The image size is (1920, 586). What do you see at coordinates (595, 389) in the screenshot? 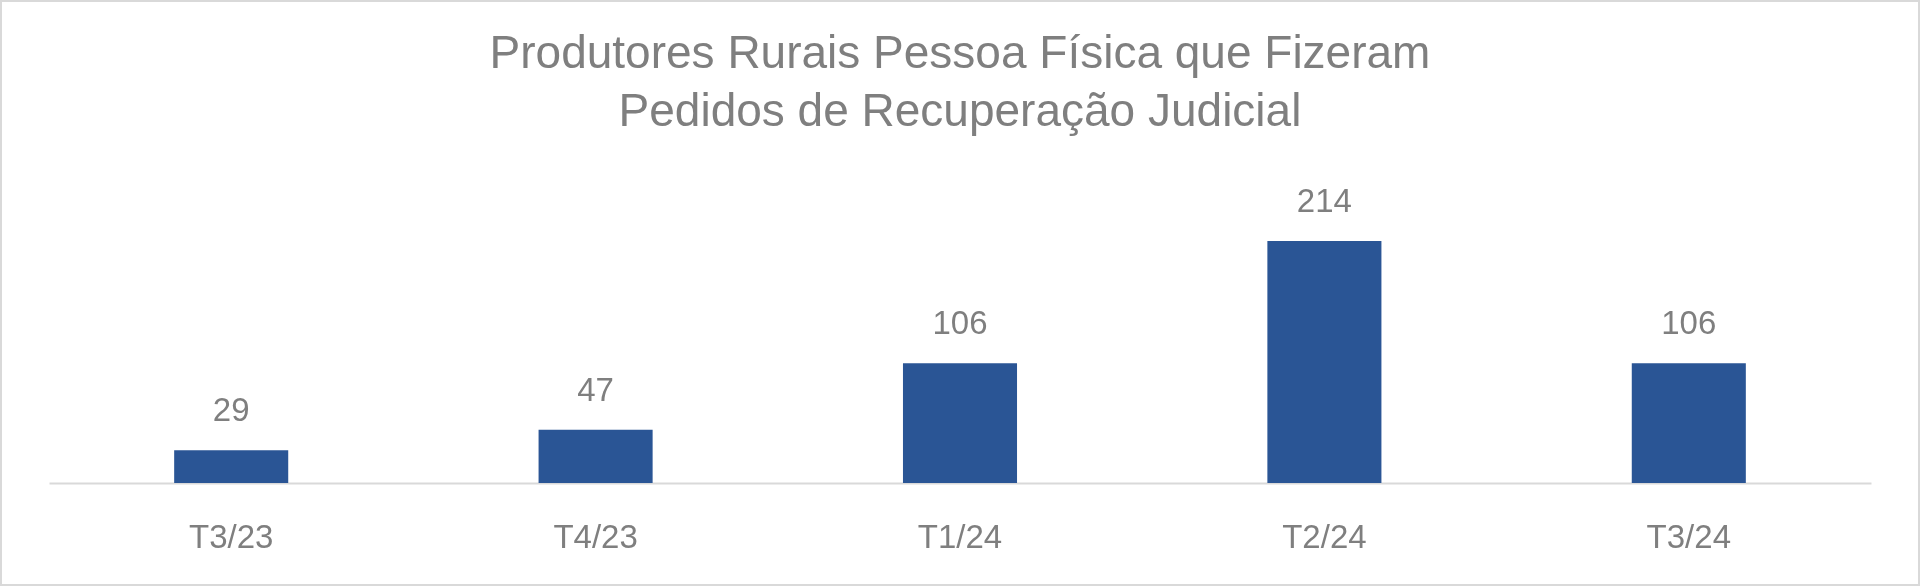
I see `data-label: 47` at bounding box center [595, 389].